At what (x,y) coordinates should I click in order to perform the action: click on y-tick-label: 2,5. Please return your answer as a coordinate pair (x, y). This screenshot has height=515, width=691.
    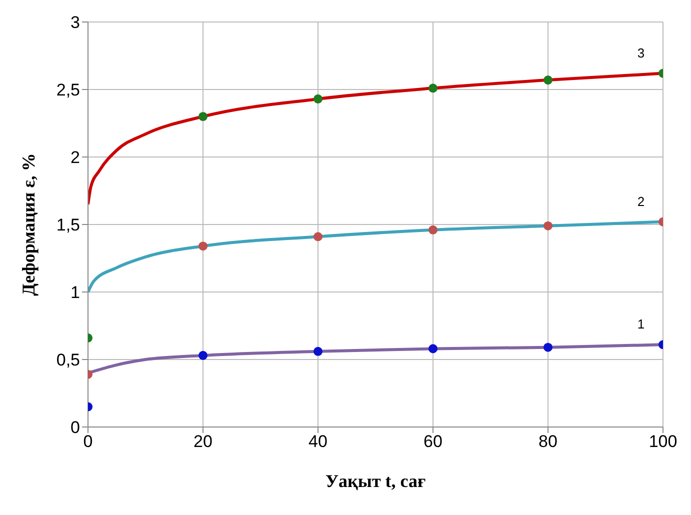
    Looking at the image, I should click on (68, 90).